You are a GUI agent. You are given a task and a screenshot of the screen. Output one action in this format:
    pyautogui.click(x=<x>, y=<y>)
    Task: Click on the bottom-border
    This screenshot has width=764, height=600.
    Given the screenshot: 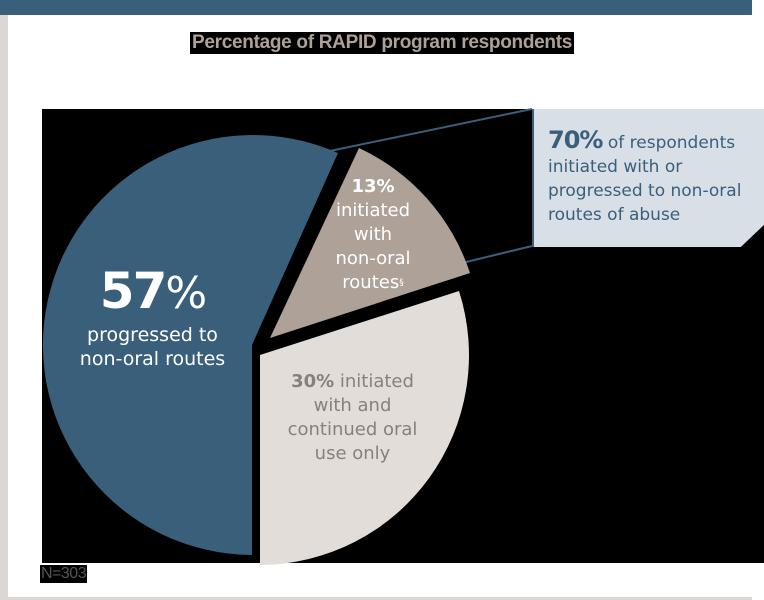 What is the action you would take?
    pyautogui.click(x=380, y=598)
    